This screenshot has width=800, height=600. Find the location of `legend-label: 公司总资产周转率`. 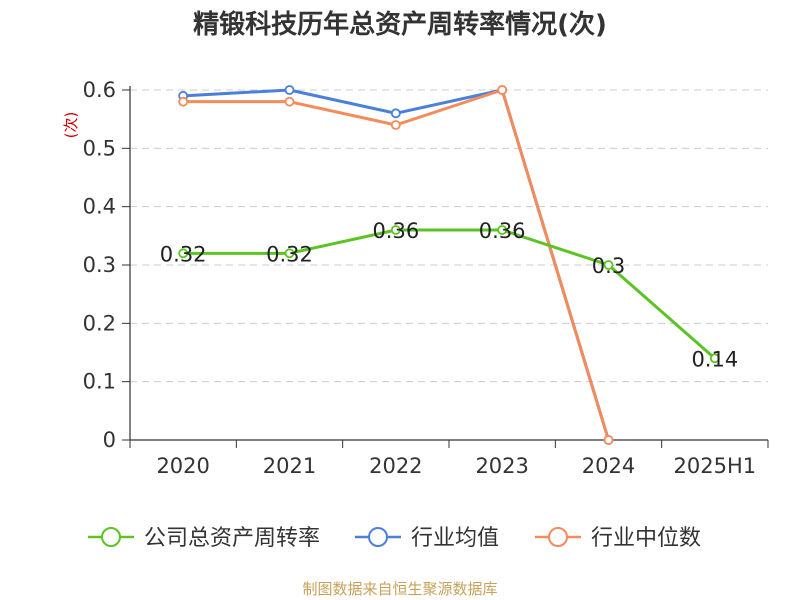

legend-label: 公司总资产周转率 is located at coordinates (232, 538).